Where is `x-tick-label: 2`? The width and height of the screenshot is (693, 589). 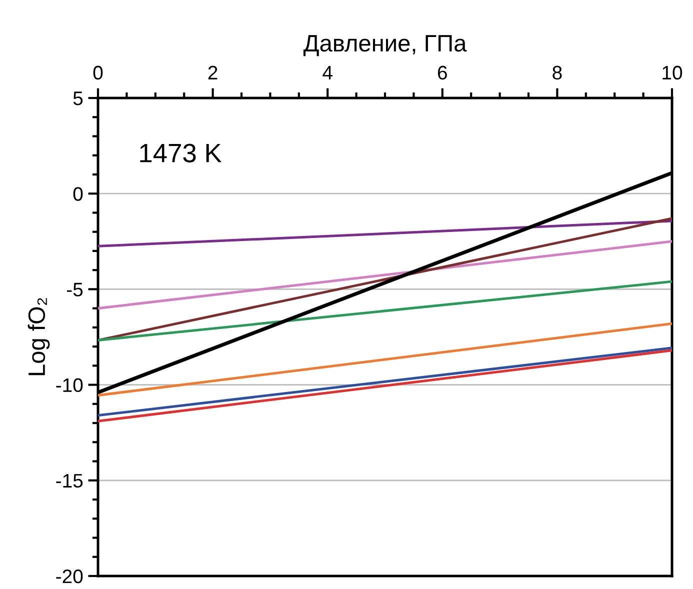
x-tick-label: 2 is located at coordinates (213, 73).